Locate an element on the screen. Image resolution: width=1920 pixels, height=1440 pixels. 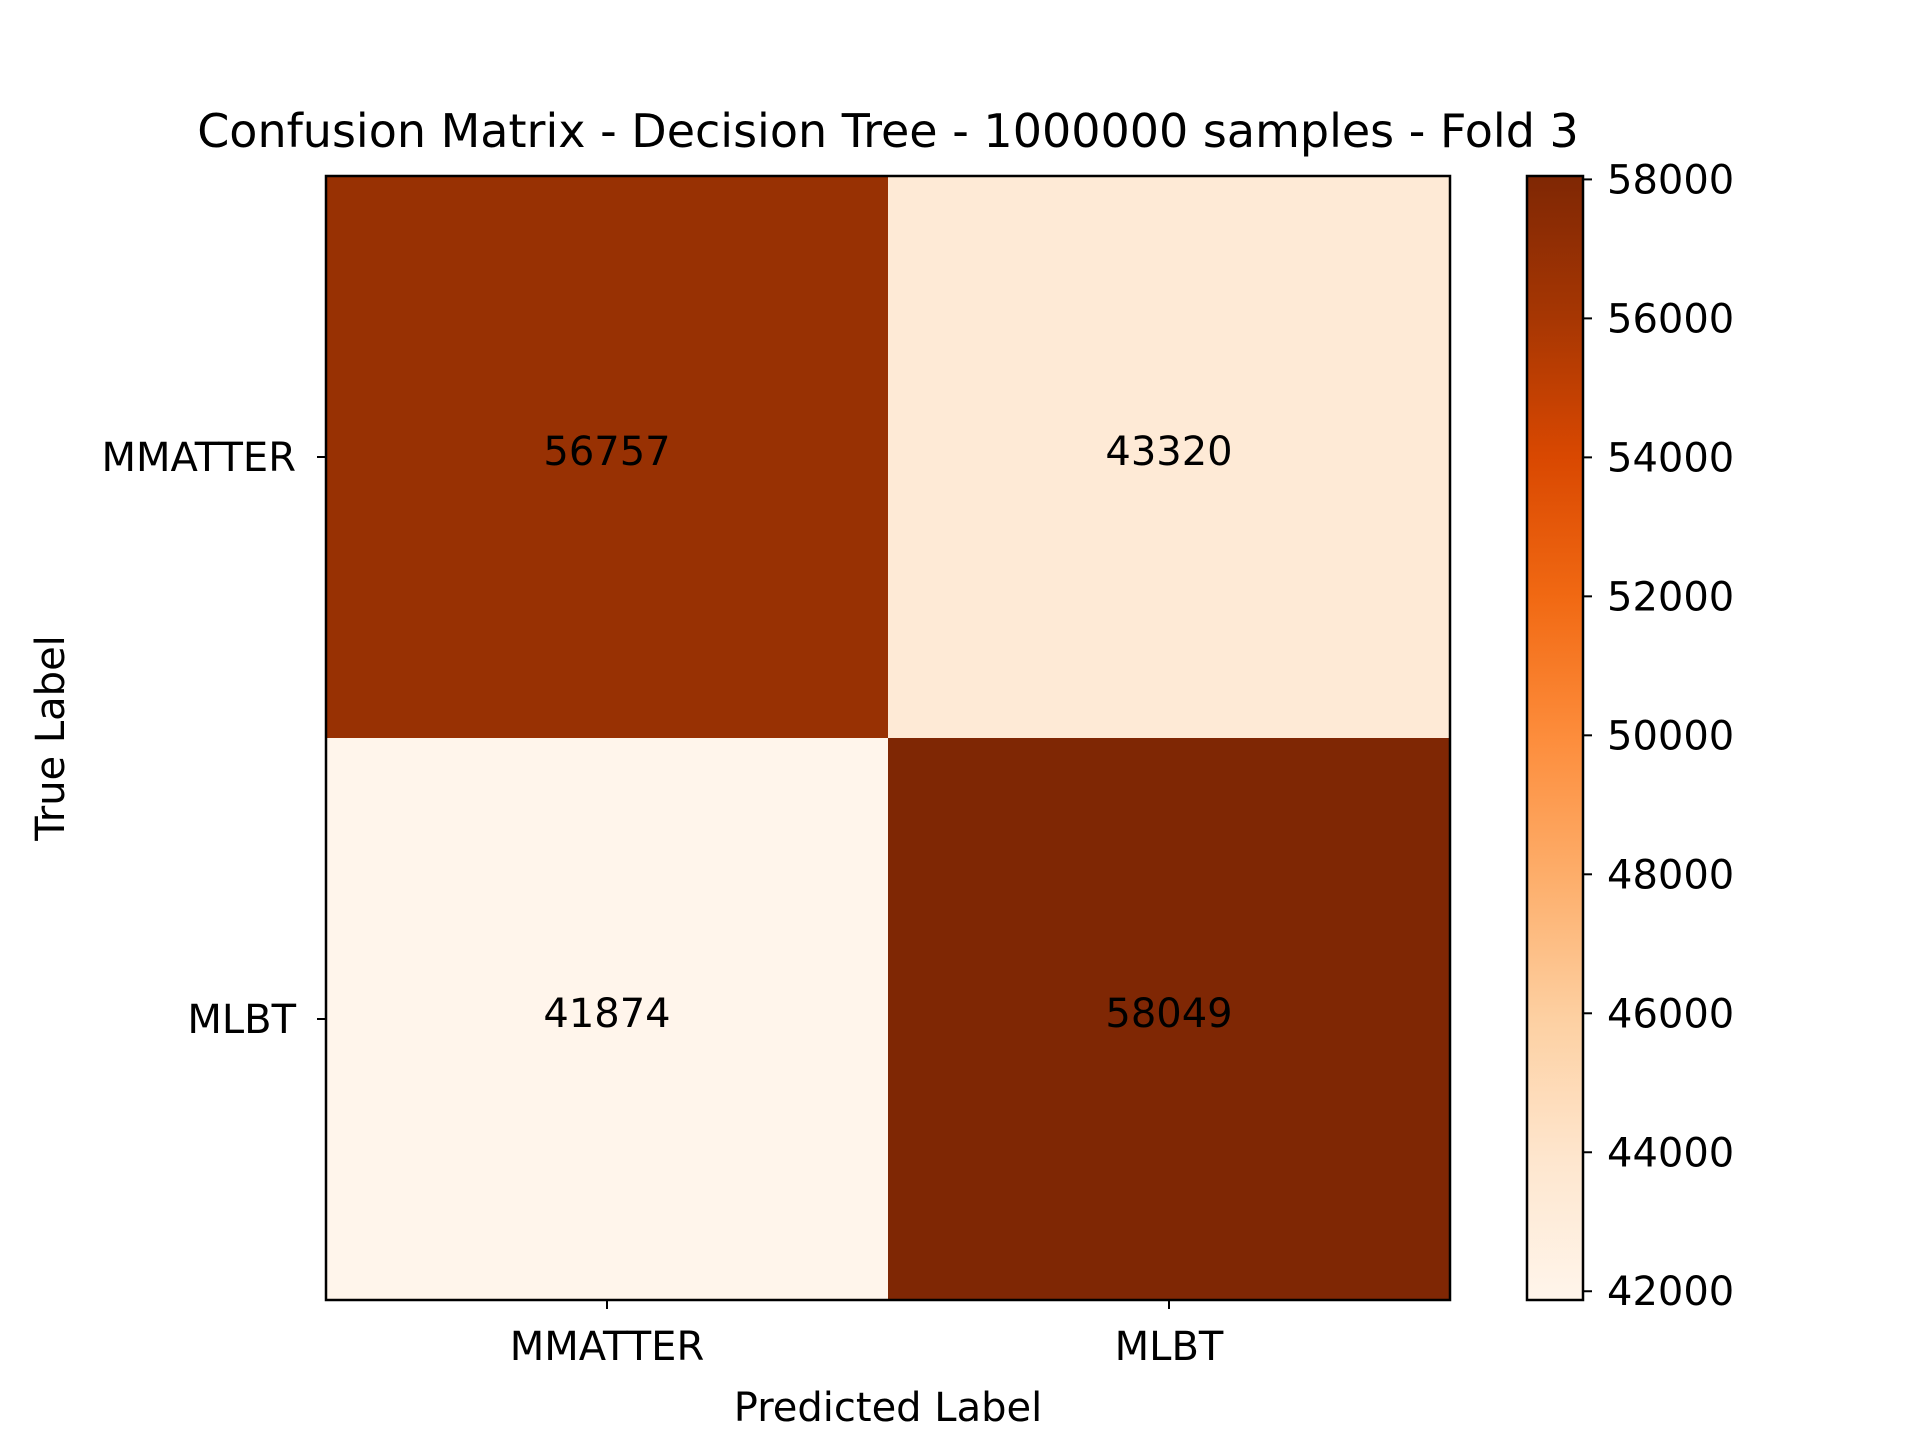
colorbar-gradient is located at coordinates (1555, 738).